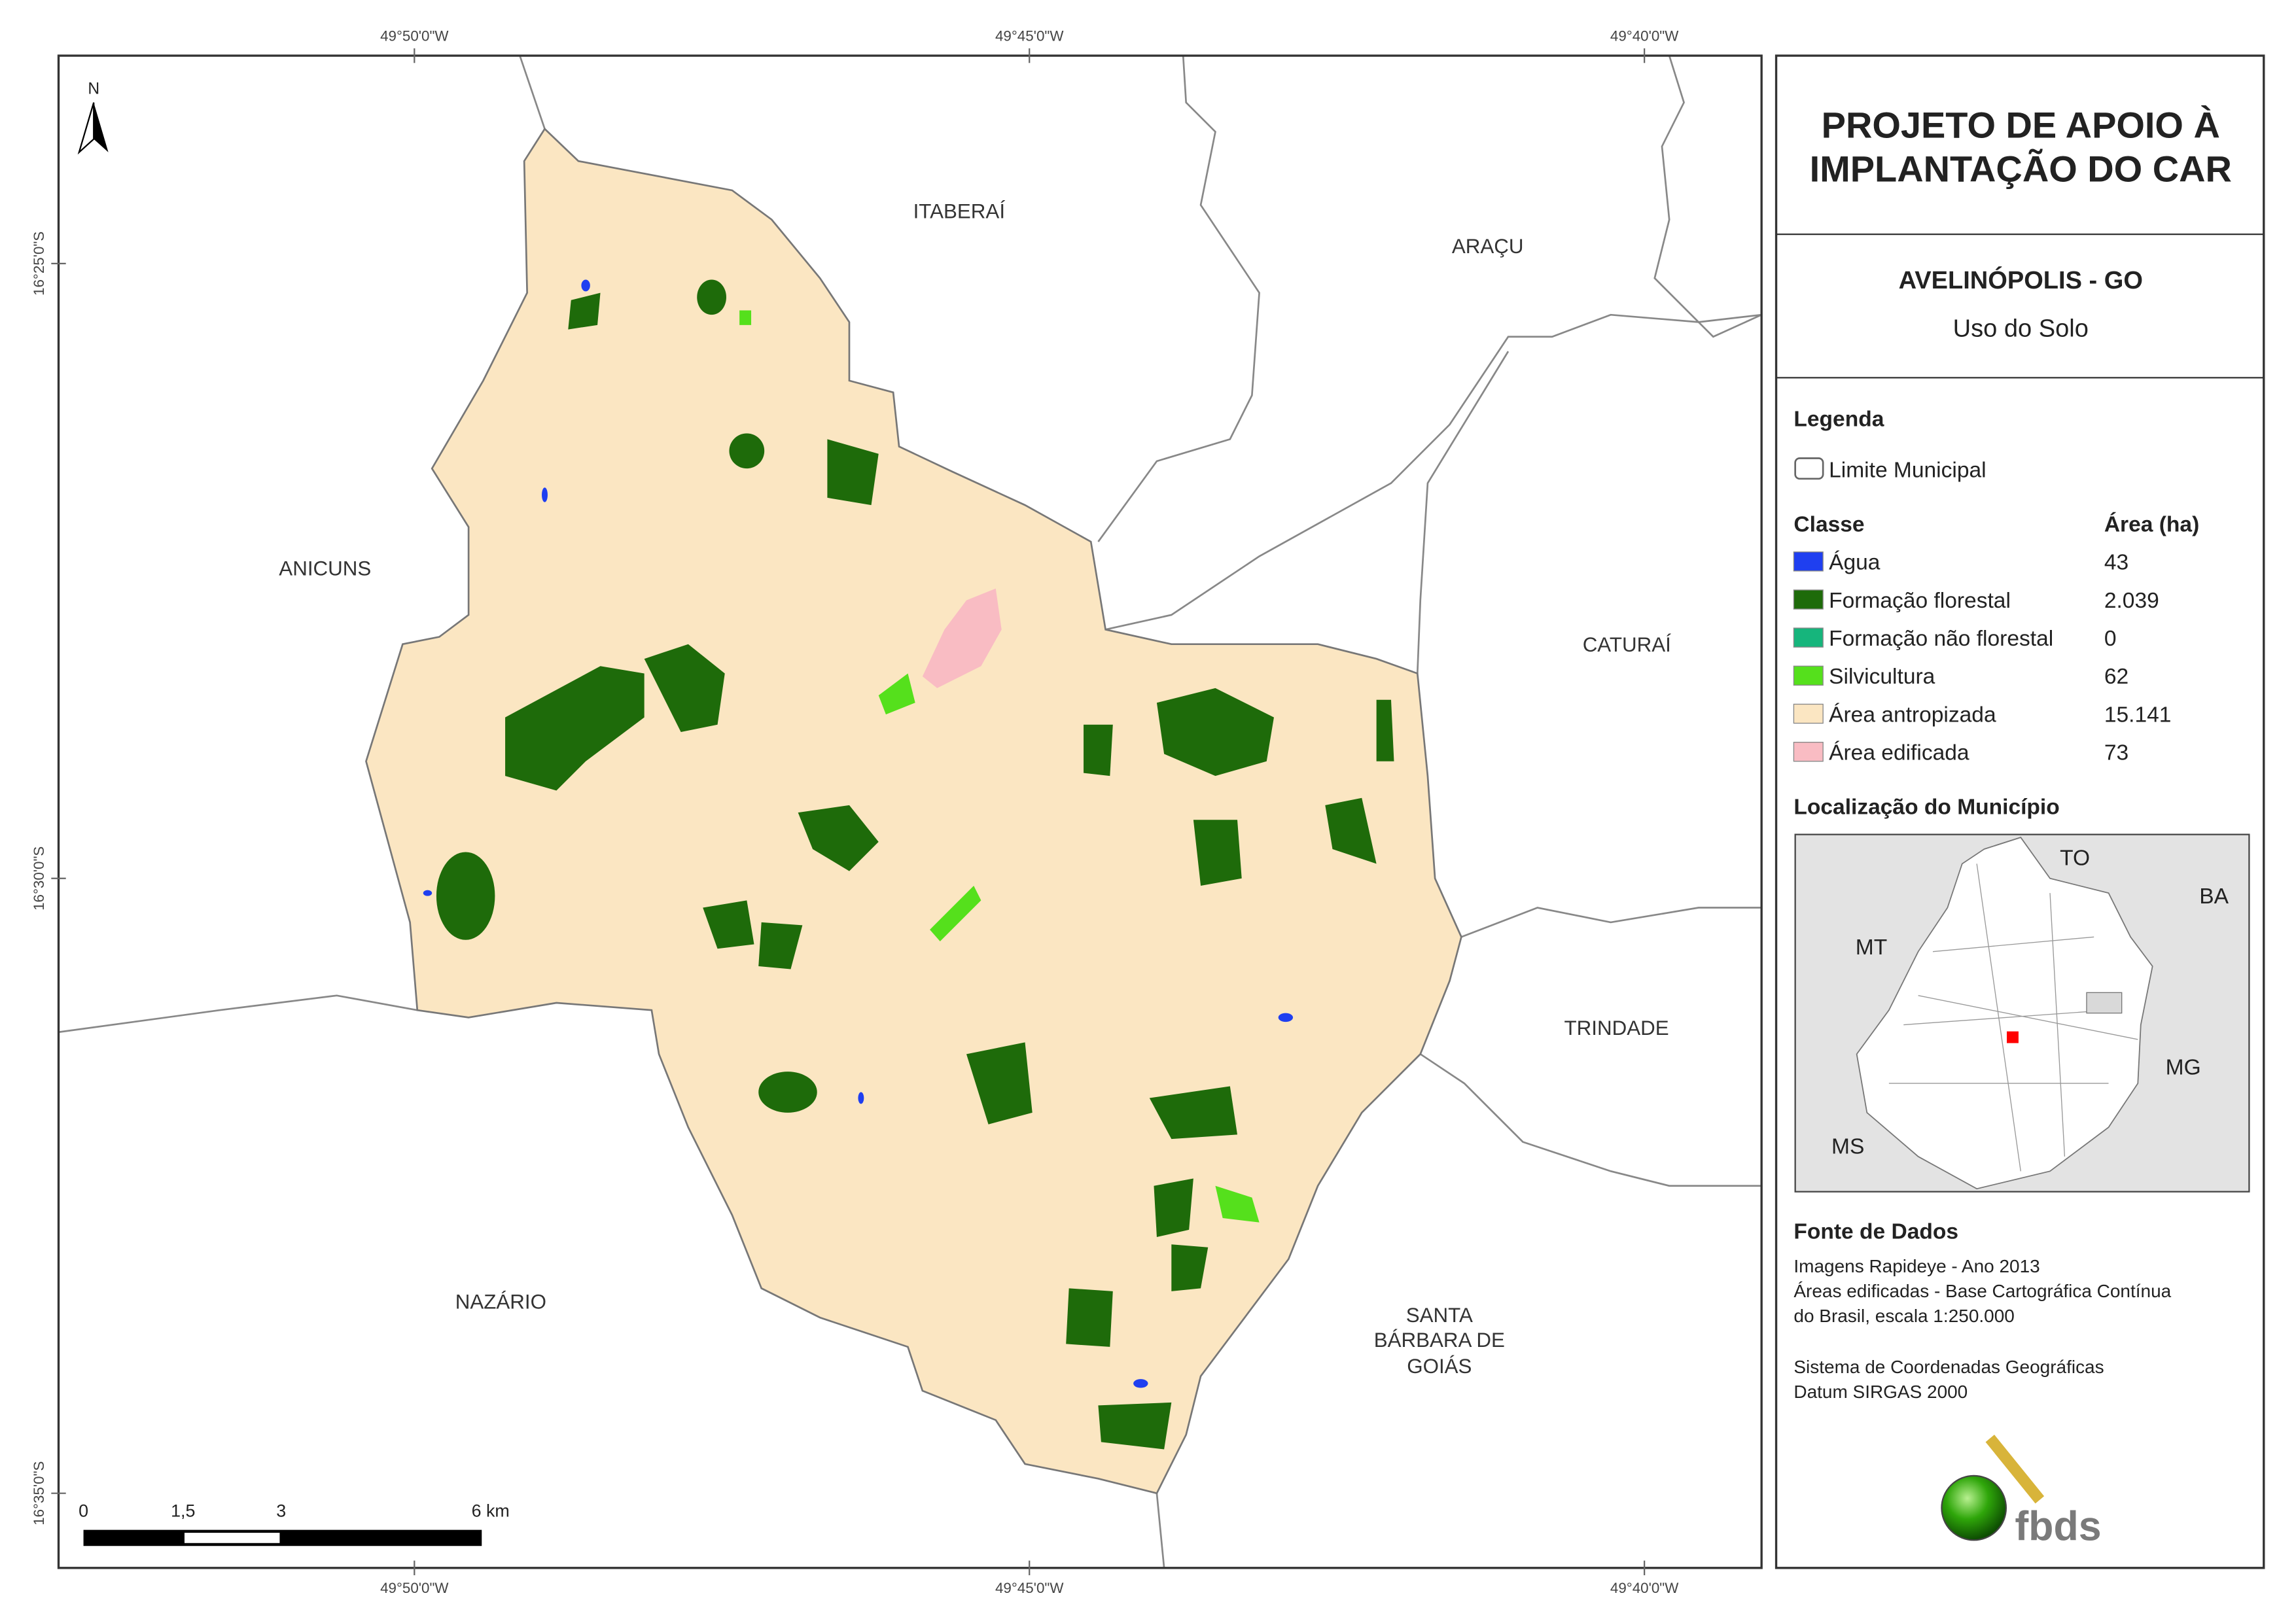  What do you see at coordinates (39, 1494) in the screenshot?
I see `latitude-label: 16°35'0"S` at bounding box center [39, 1494].